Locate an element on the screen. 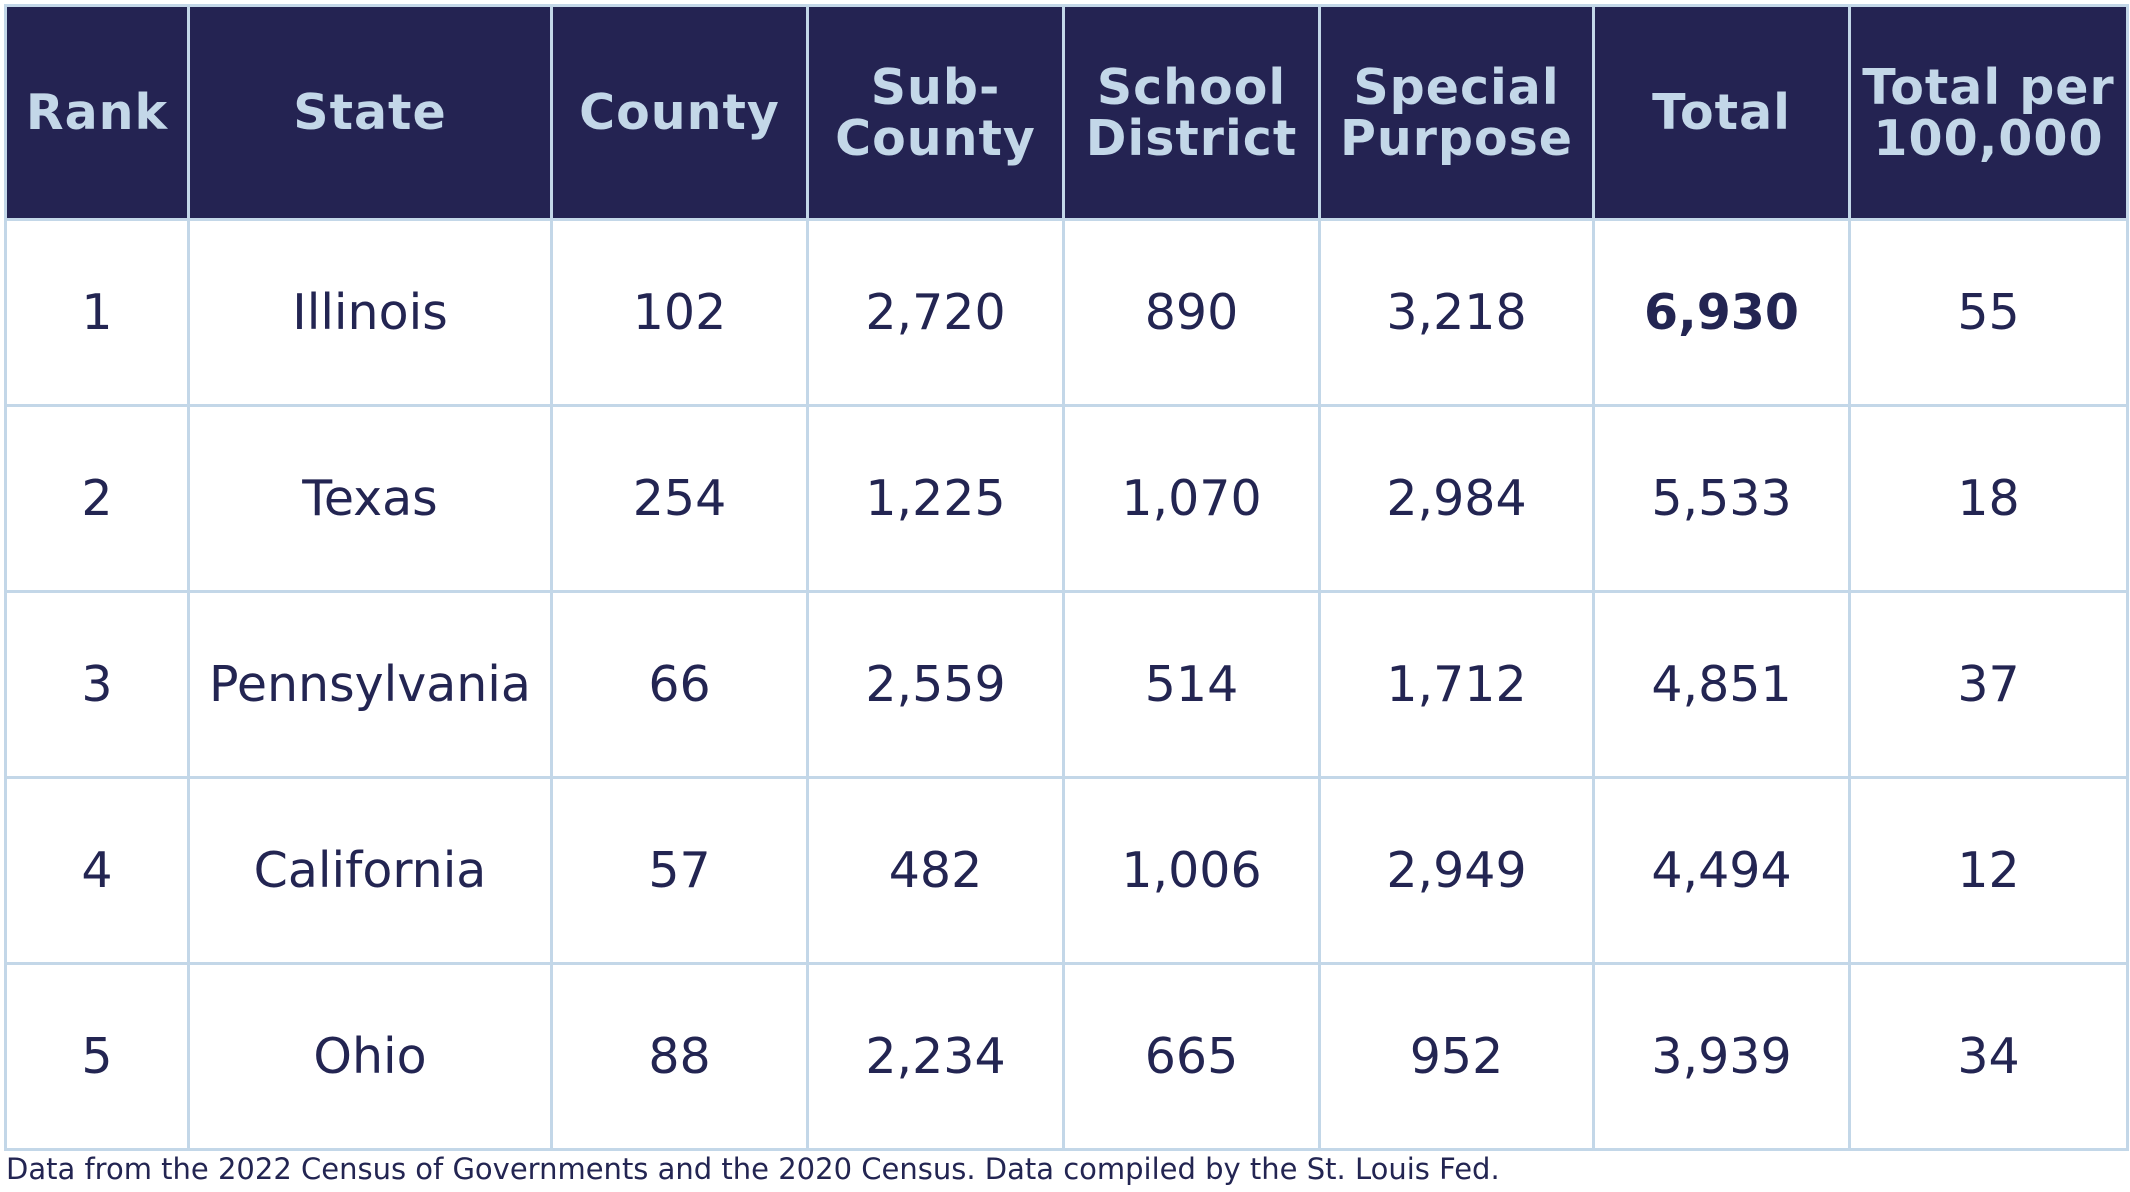 This screenshot has width=2130, height=1192. cell-county: 254 is located at coordinates (679, 498).